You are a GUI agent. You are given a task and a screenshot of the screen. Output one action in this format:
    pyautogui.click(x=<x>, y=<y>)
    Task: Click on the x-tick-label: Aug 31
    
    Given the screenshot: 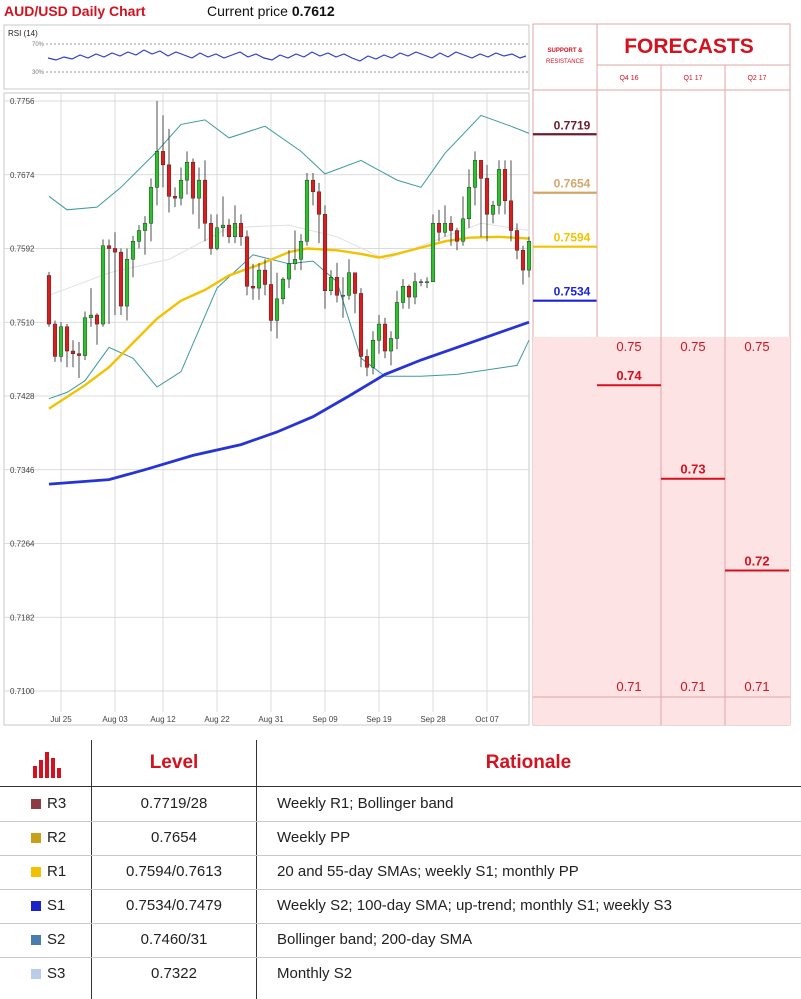 What is the action you would take?
    pyautogui.click(x=271, y=719)
    